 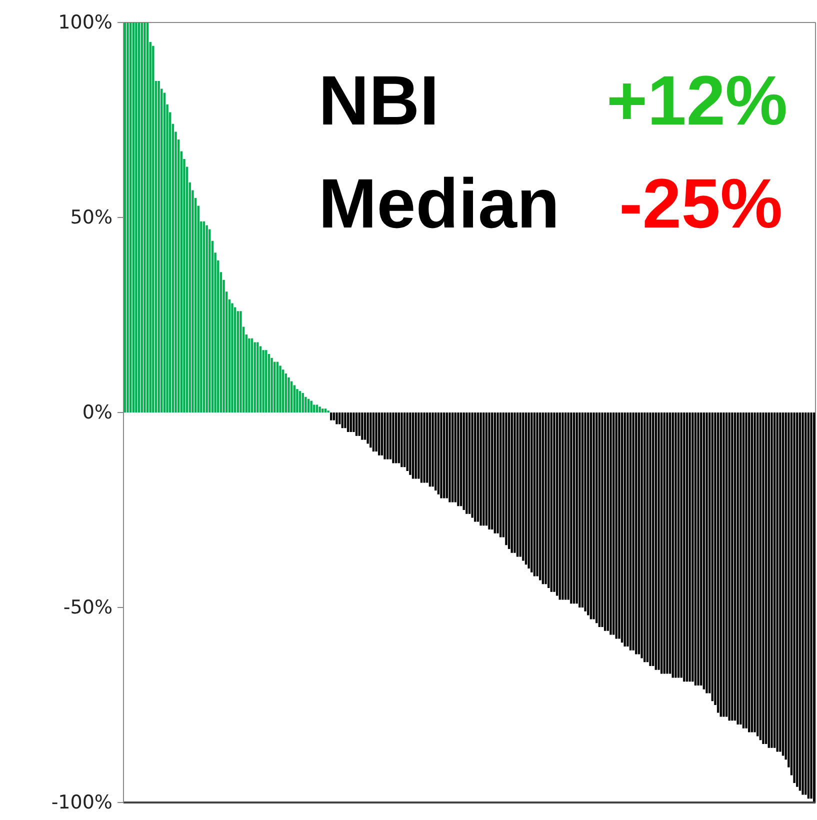 I want to click on y-tick-label: 100%, so click(x=85, y=23).